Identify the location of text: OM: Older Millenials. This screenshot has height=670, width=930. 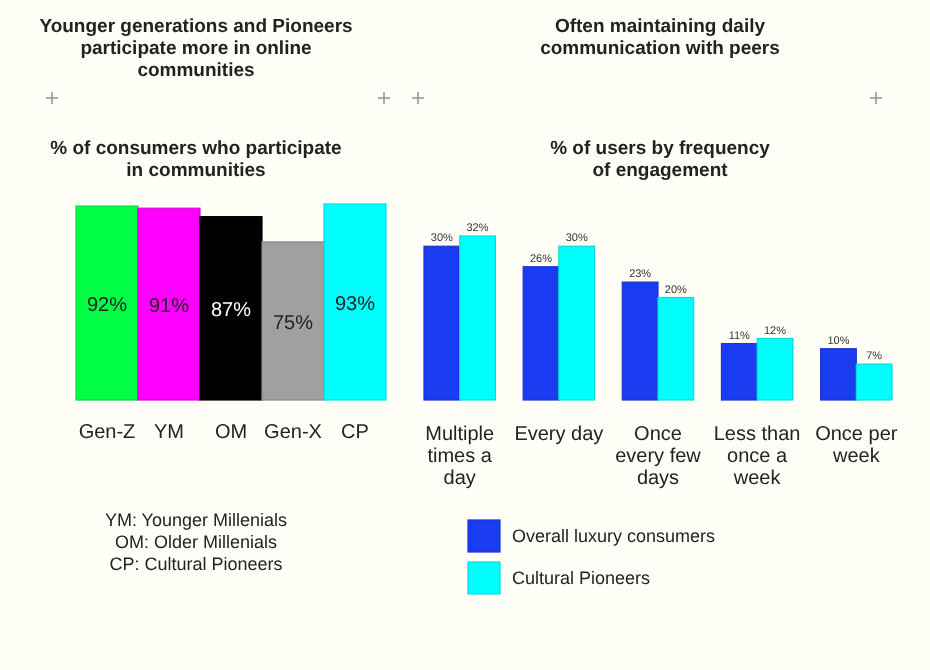
(196, 542).